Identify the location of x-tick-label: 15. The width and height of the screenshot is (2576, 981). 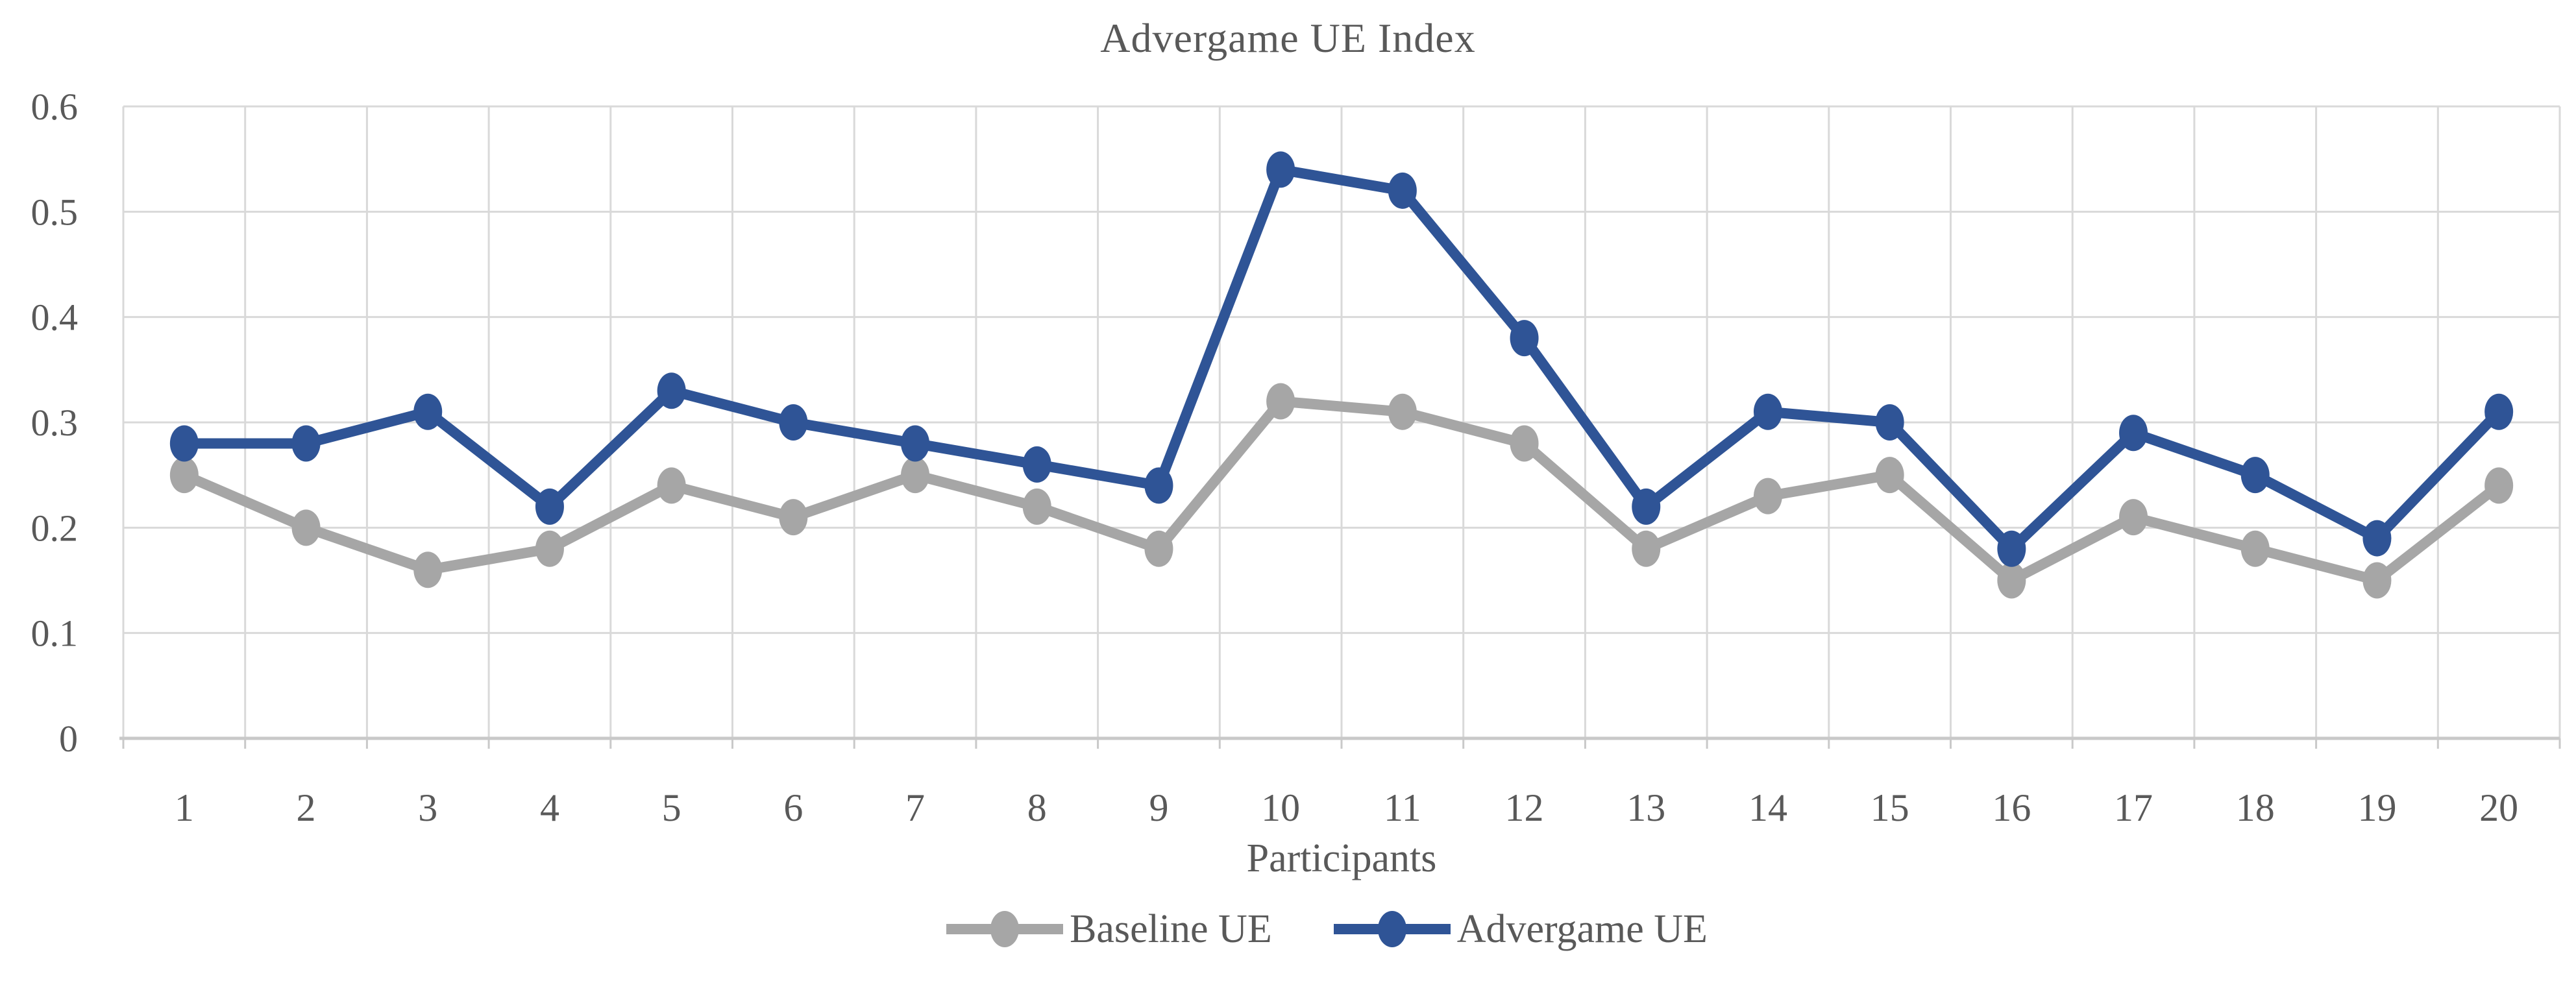
(1890, 808).